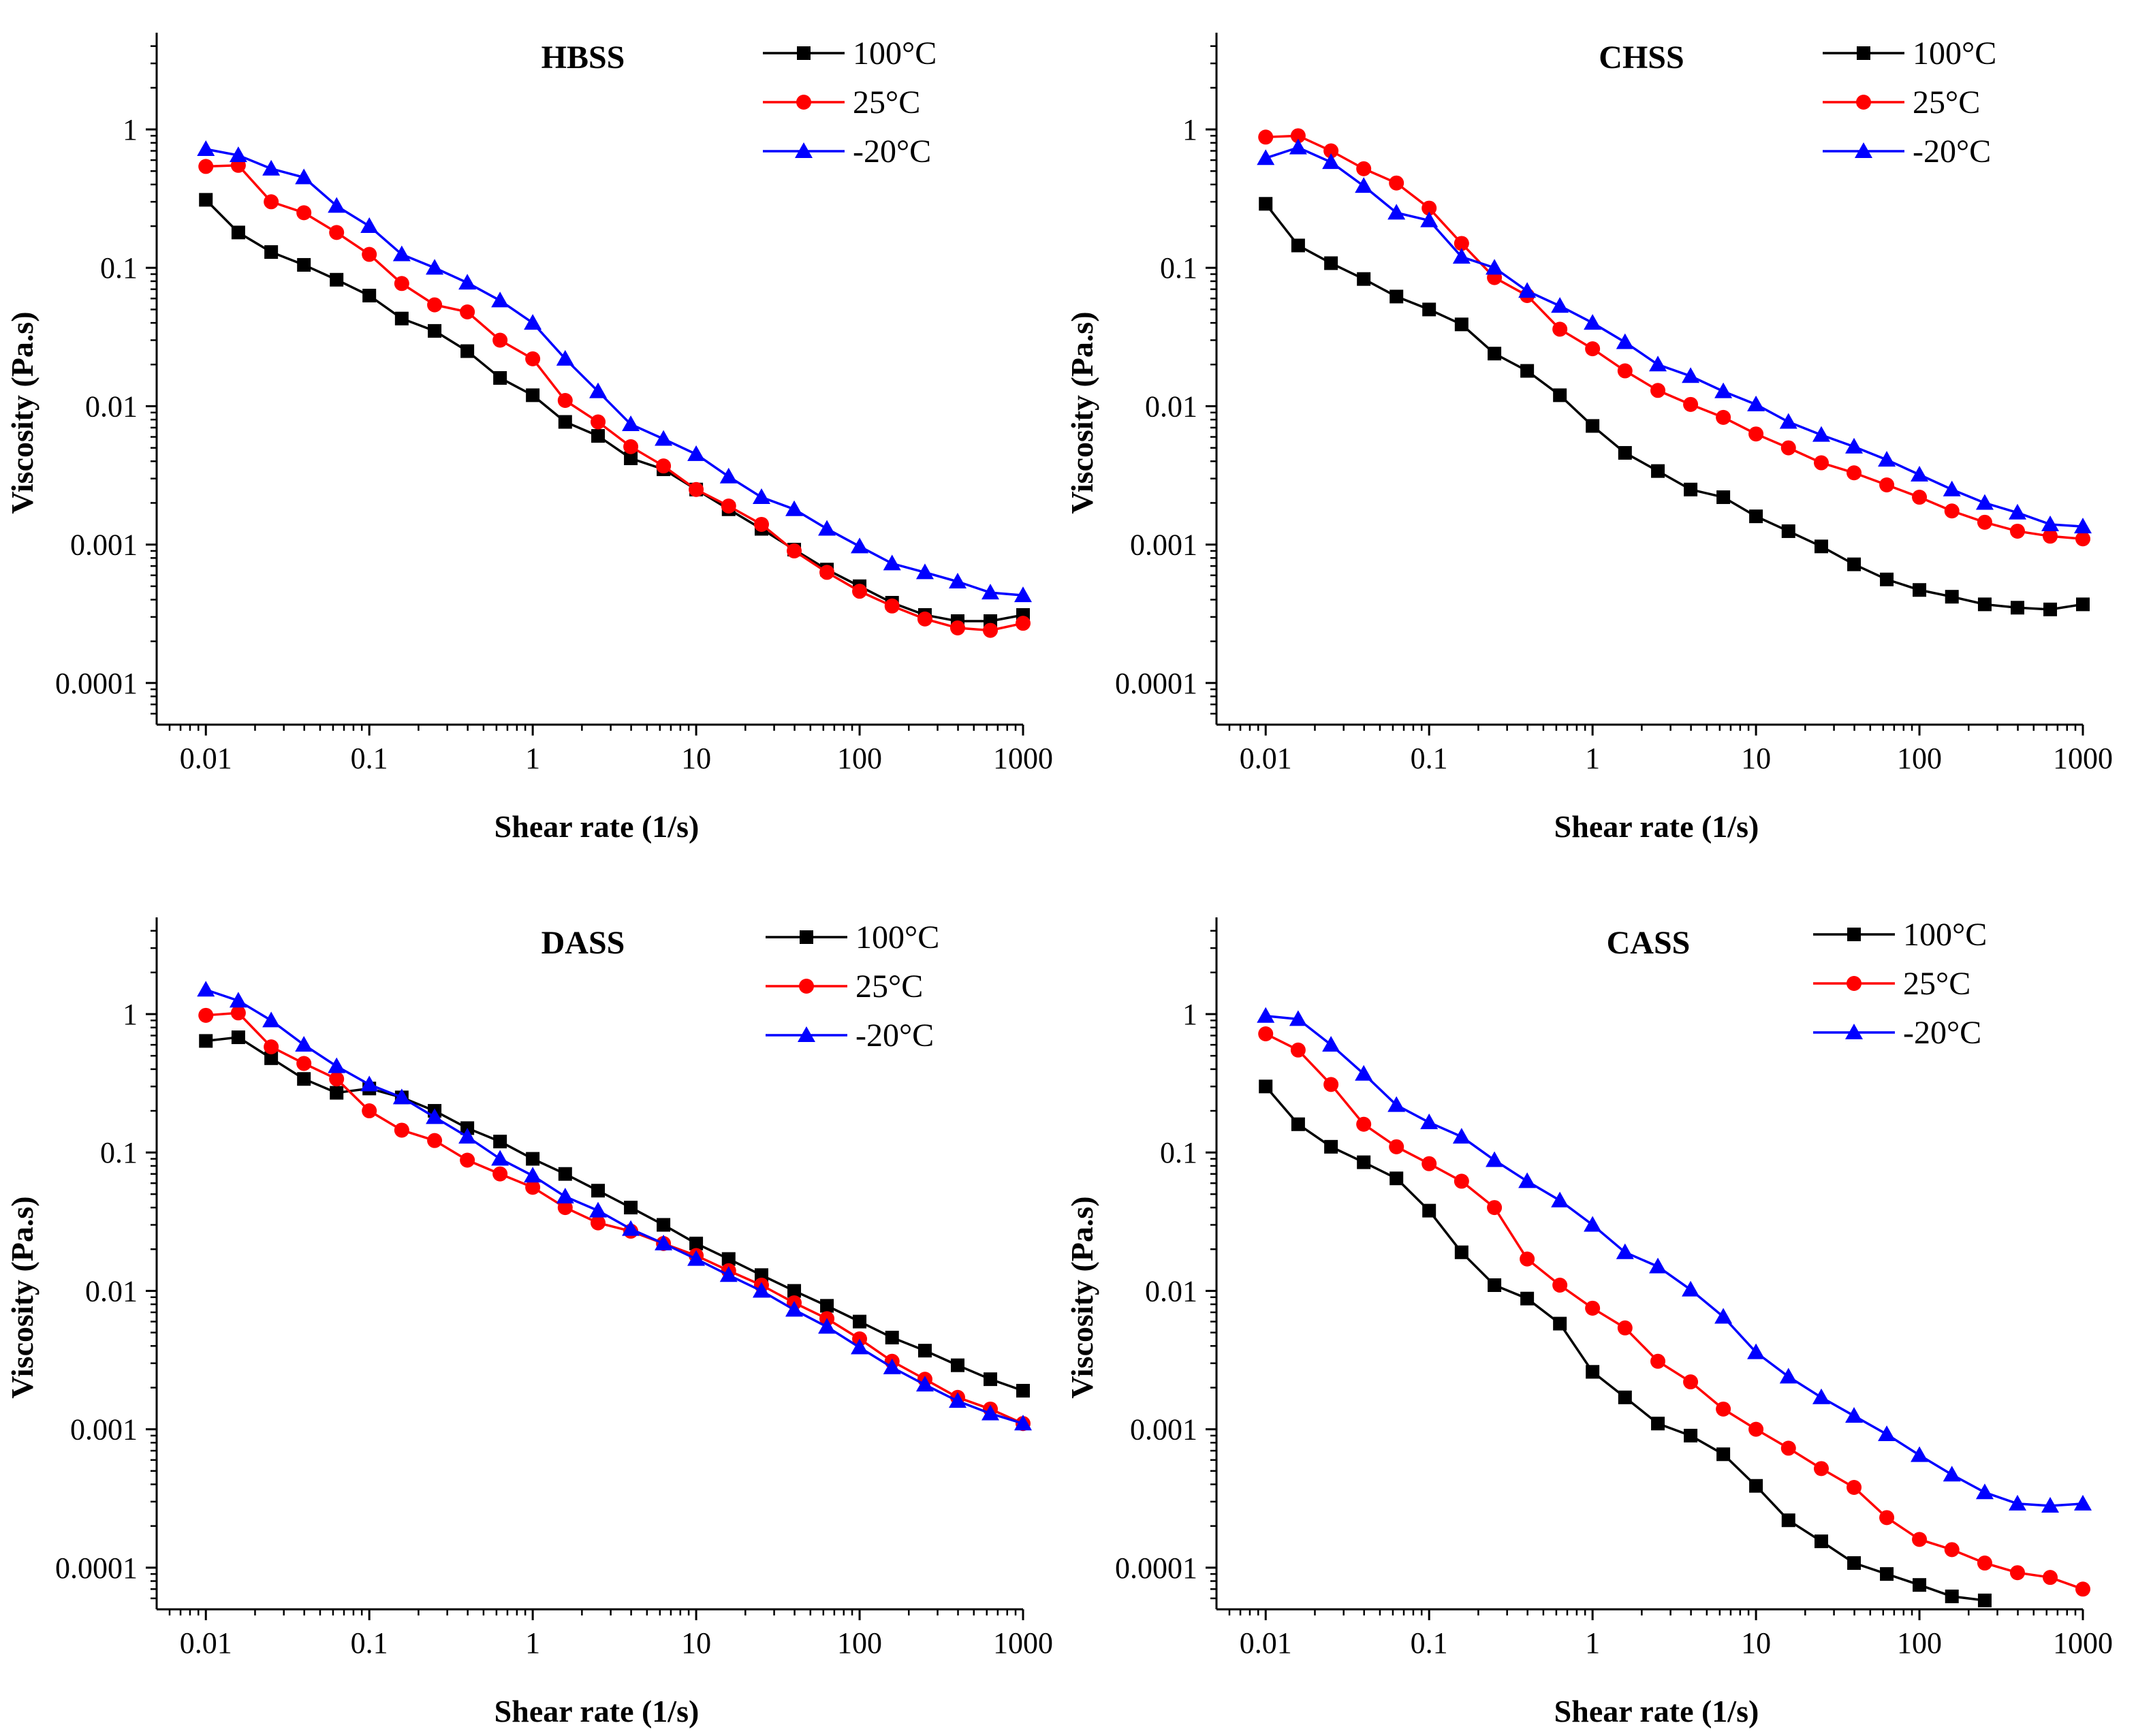 The height and width of the screenshot is (1736, 2136). Describe the element at coordinates (1945, 935) in the screenshot. I see `legend-label: 100°C` at that location.